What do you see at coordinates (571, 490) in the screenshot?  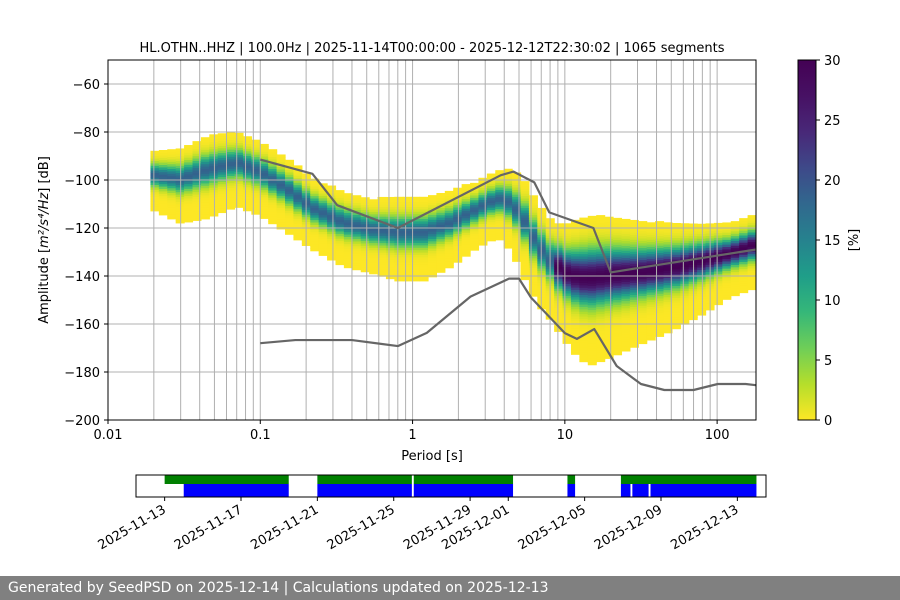 I see `psd-used-segment` at bounding box center [571, 490].